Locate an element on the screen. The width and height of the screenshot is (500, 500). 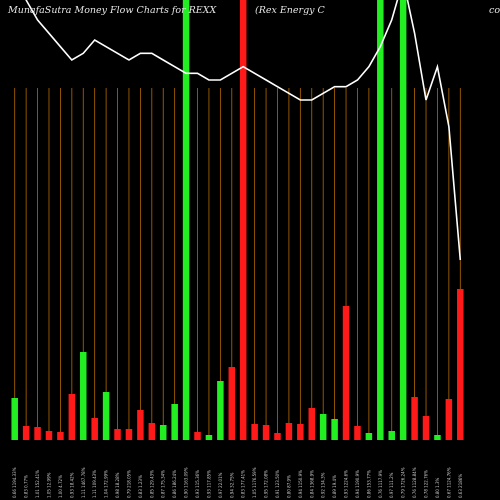
chart-corner-text: co is located at coordinates (494, 10).